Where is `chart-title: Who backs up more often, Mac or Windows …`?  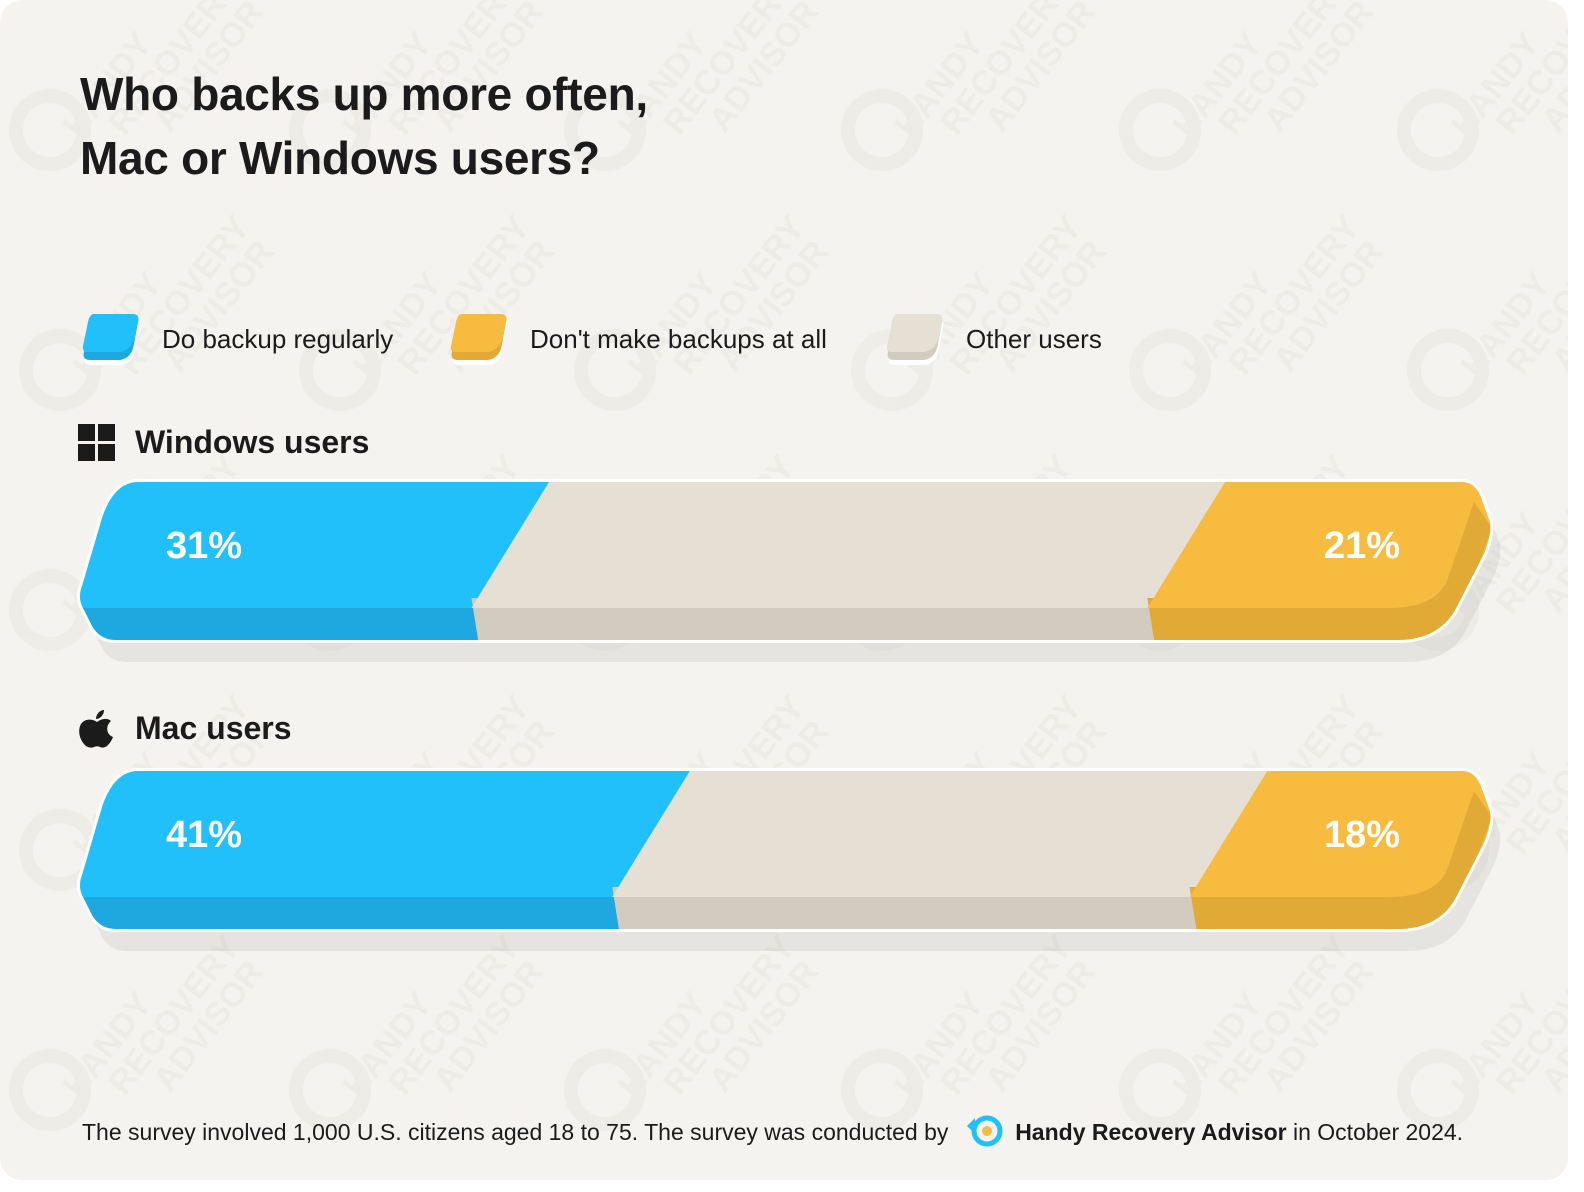
chart-title: Who backs up more often, Mac or Windows … is located at coordinates (364, 126).